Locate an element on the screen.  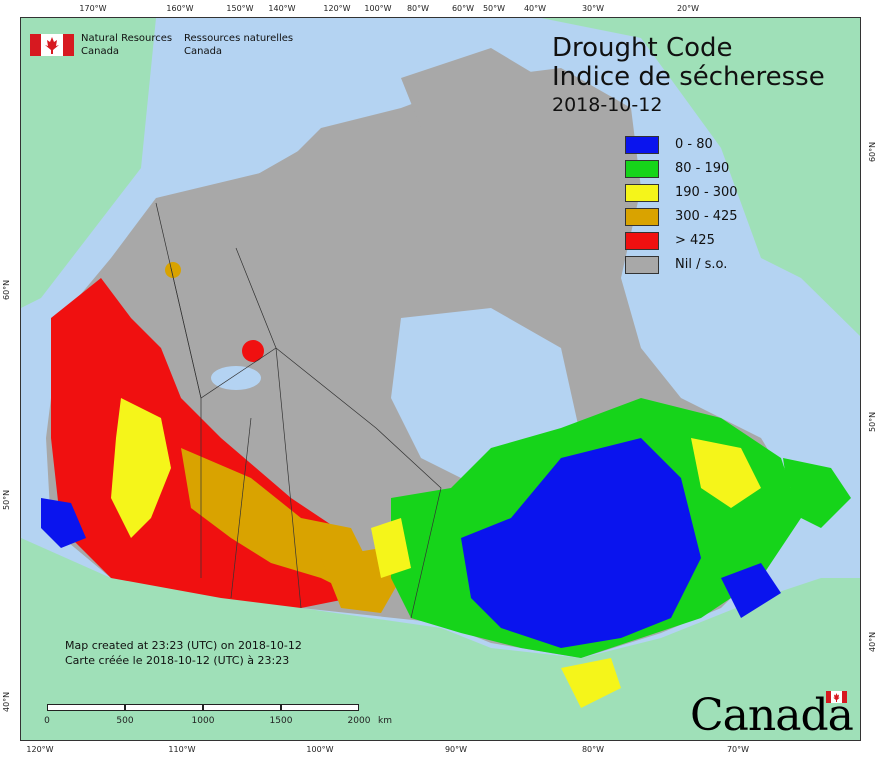
drought-red-spot is located at coordinates (253, 351).